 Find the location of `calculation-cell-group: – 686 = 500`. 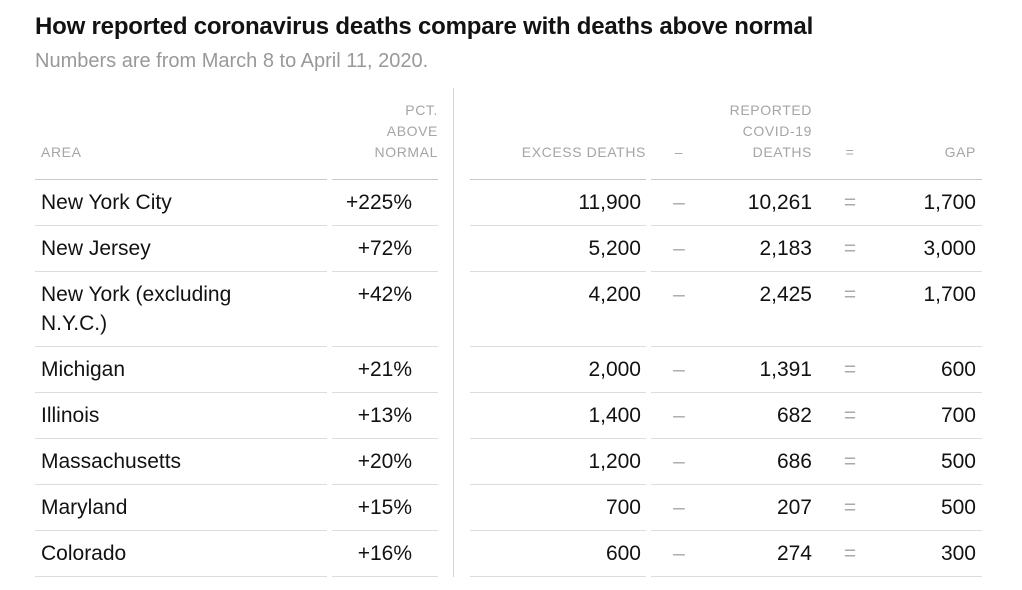

calculation-cell-group: – 686 = 500 is located at coordinates (816, 462).